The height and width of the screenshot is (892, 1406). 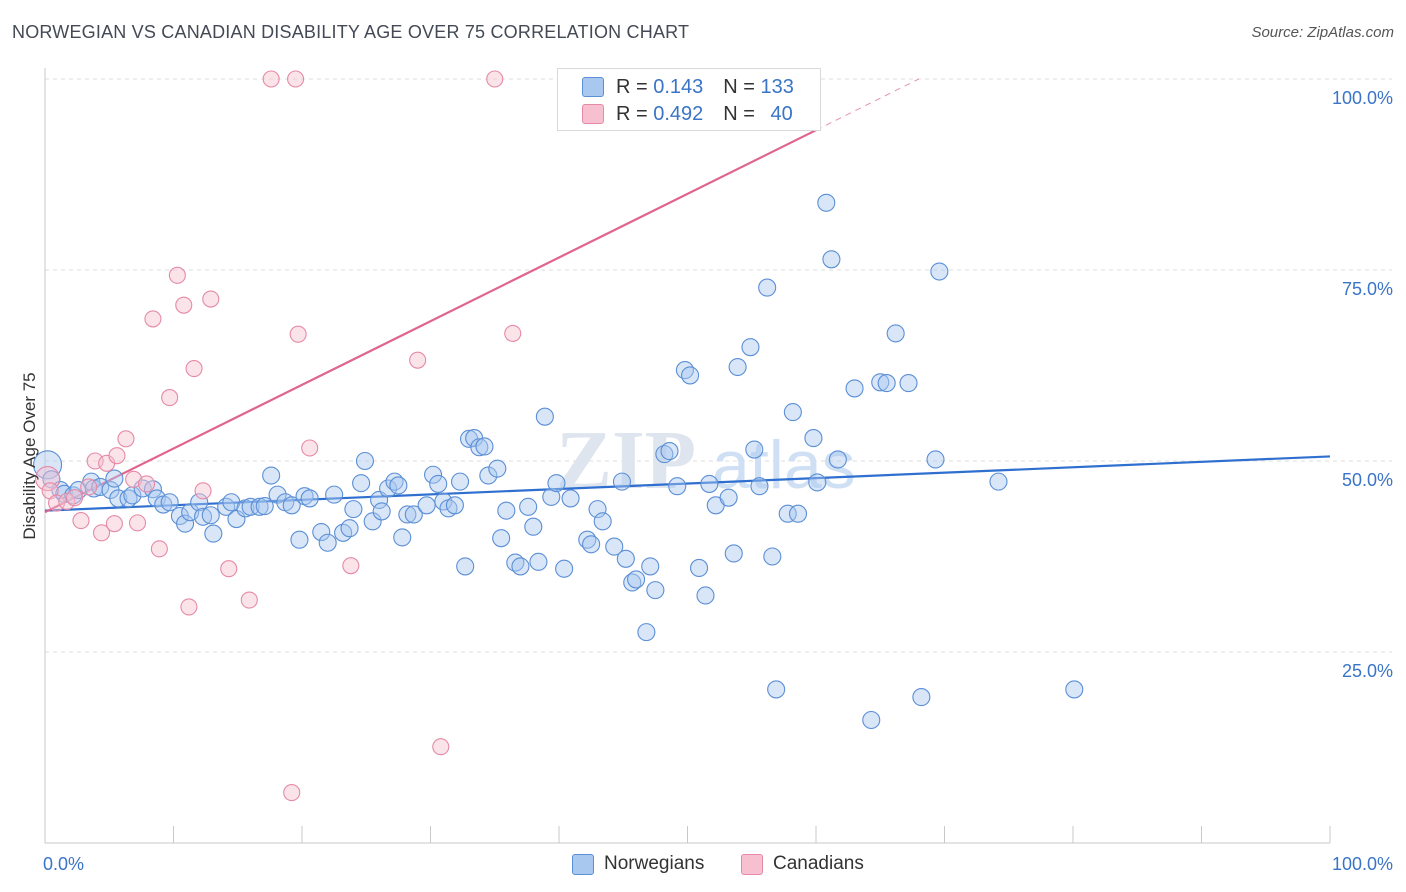 What do you see at coordinates (706, 460) in the screenshot?
I see `watermark: ZIP atlas` at bounding box center [706, 460].